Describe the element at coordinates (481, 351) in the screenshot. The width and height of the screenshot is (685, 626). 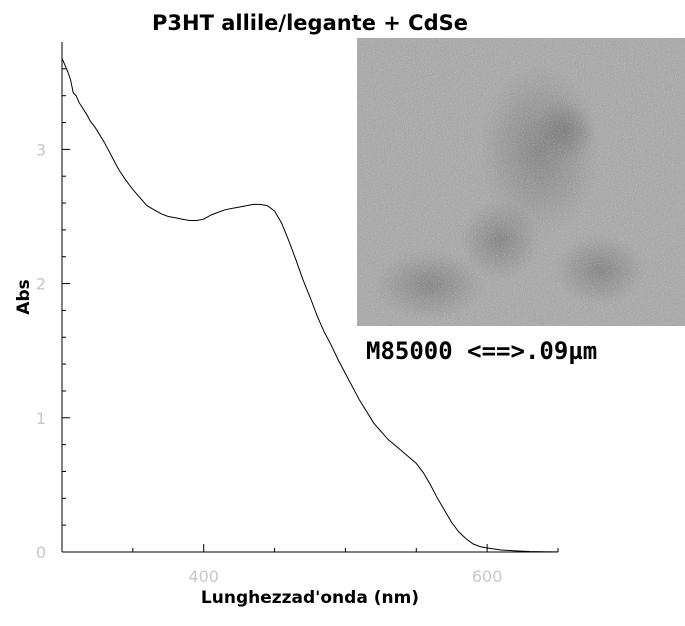
I see `inset-scale-caption: M85000 <==>.09µm` at that location.